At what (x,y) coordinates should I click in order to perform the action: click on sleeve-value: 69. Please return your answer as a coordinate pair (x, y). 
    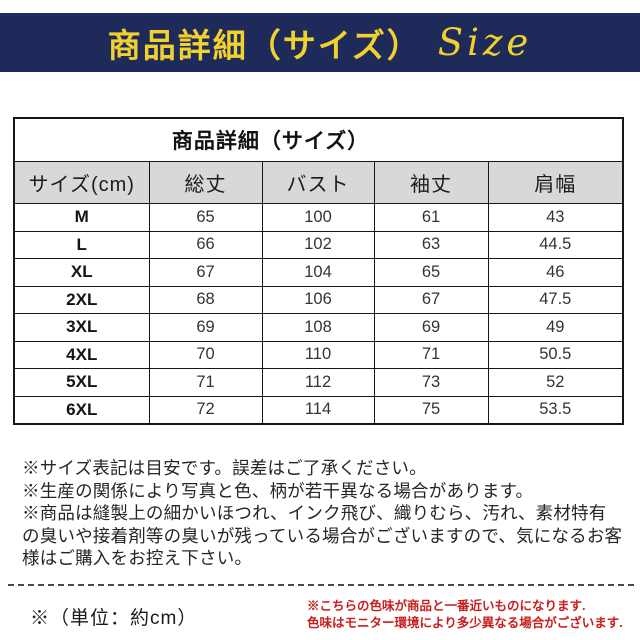
    Looking at the image, I should click on (431, 327).